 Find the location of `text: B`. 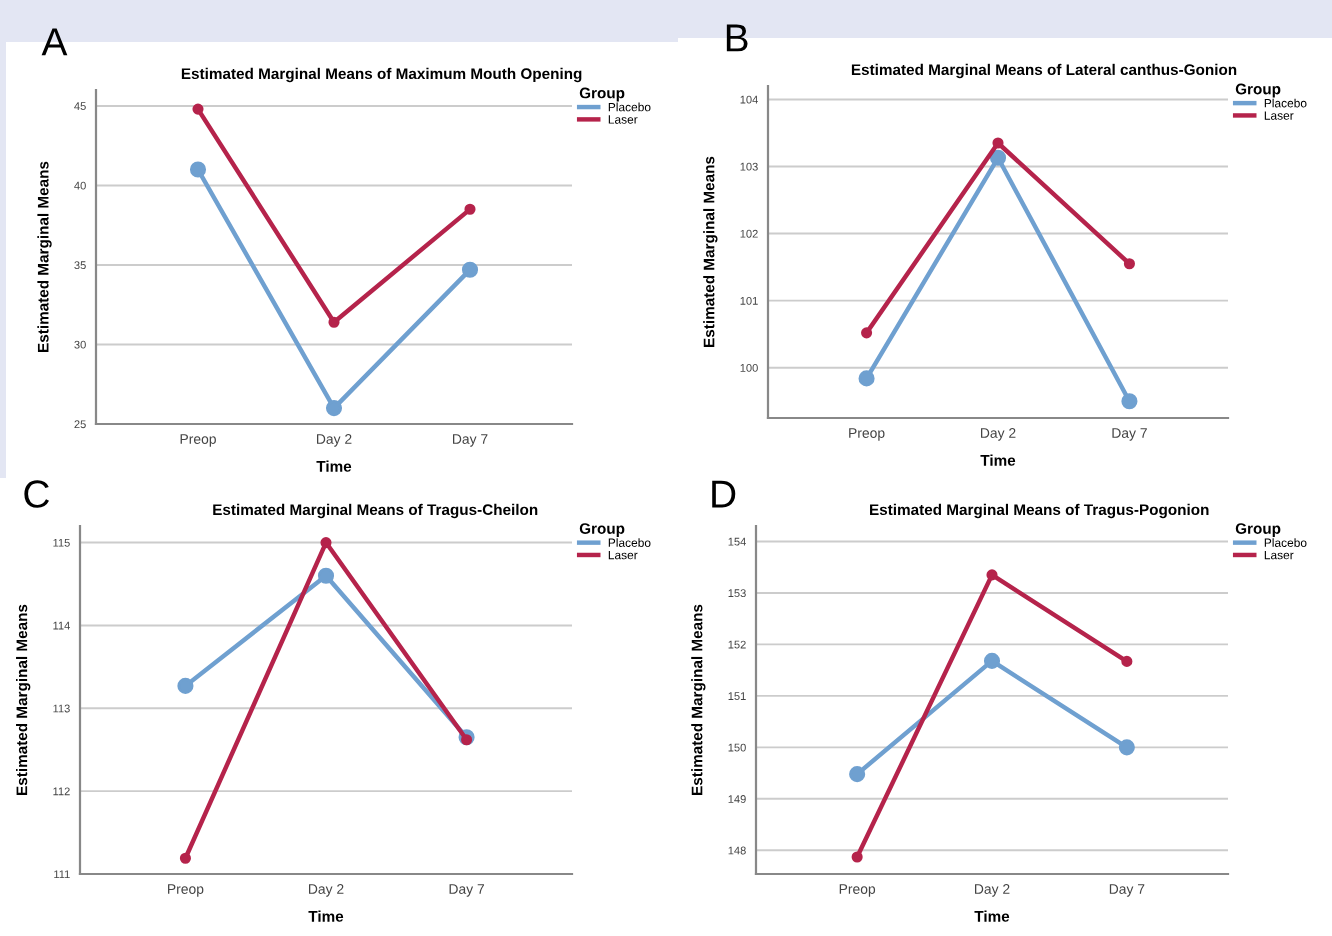

text: B is located at coordinates (737, 38).